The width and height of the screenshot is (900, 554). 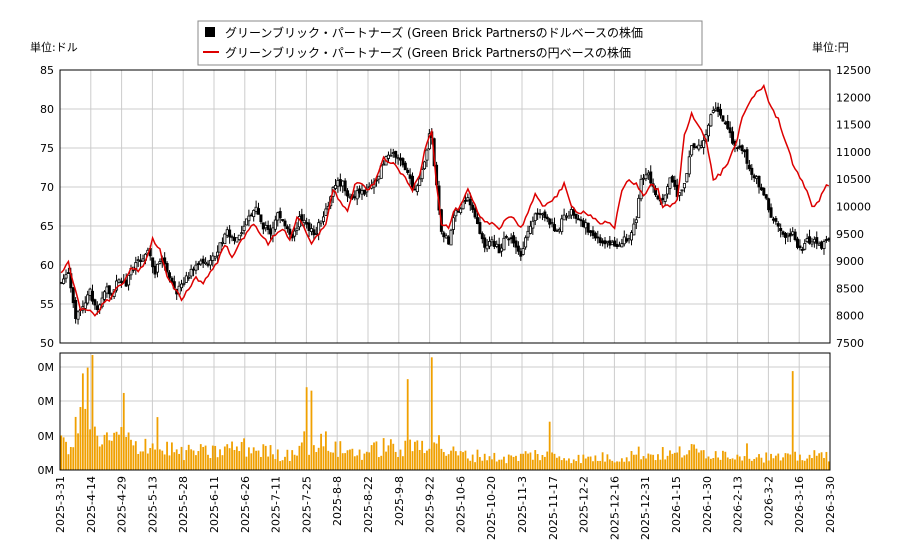 What do you see at coordinates (183, 504) in the screenshot?
I see `x-tick-label: 2025-5-28` at bounding box center [183, 504].